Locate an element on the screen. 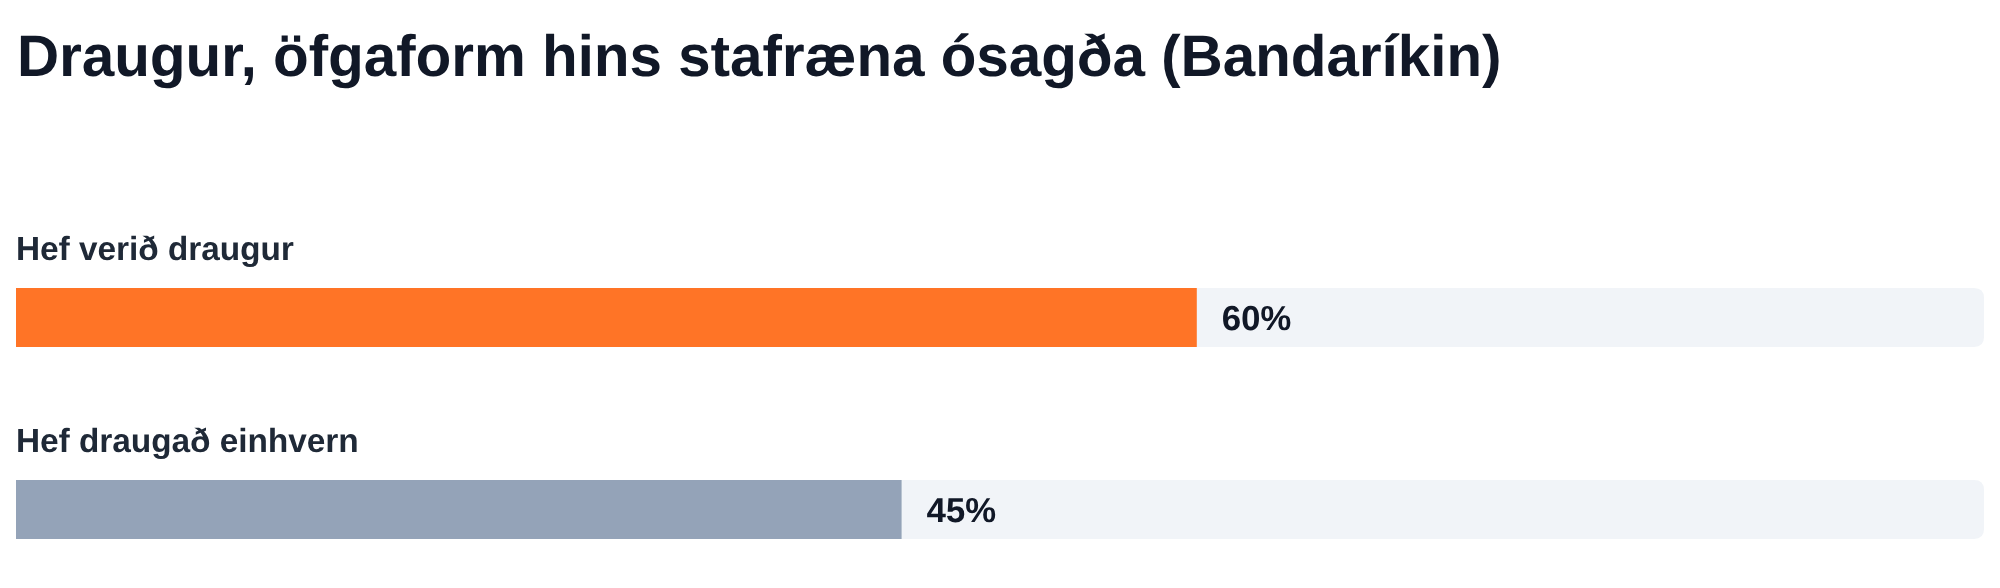 The image size is (2000, 588). data-label: 45% is located at coordinates (961, 510).